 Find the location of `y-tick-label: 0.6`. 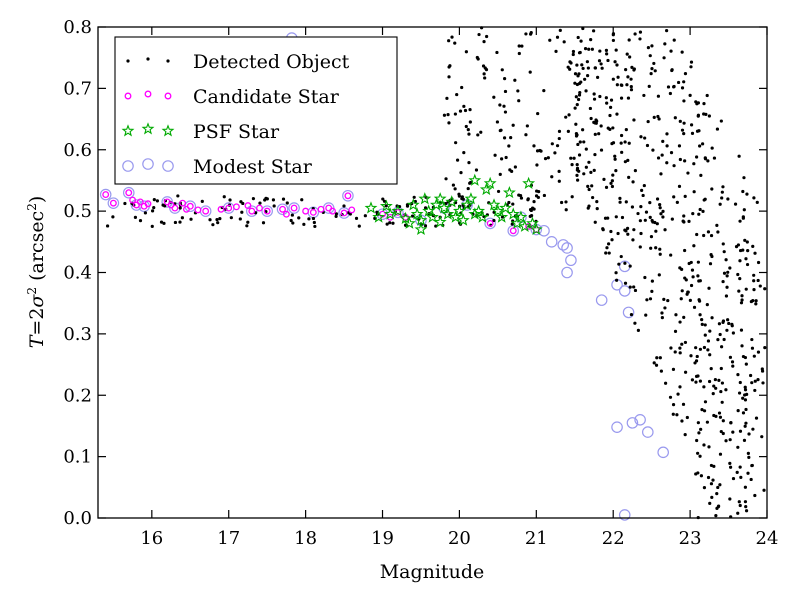

y-tick-label: 0.6 is located at coordinates (77, 150).